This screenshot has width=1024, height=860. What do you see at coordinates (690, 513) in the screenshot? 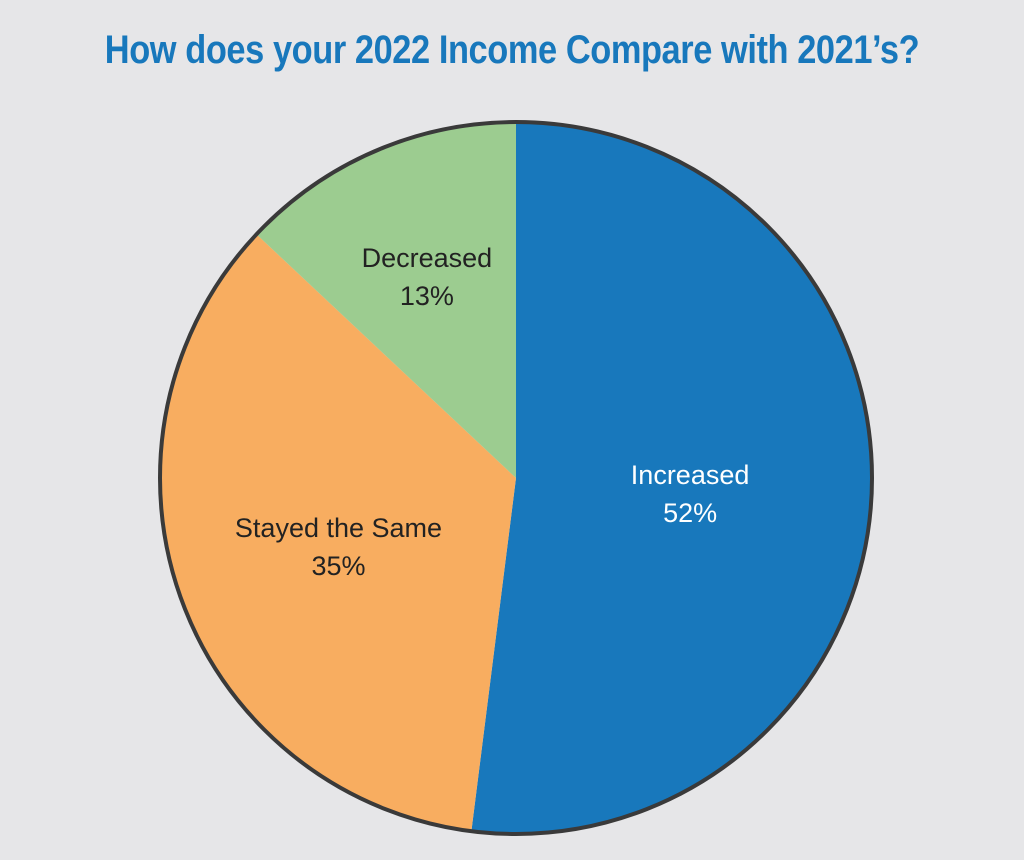
I see `slice-value-label: 52%` at bounding box center [690, 513].